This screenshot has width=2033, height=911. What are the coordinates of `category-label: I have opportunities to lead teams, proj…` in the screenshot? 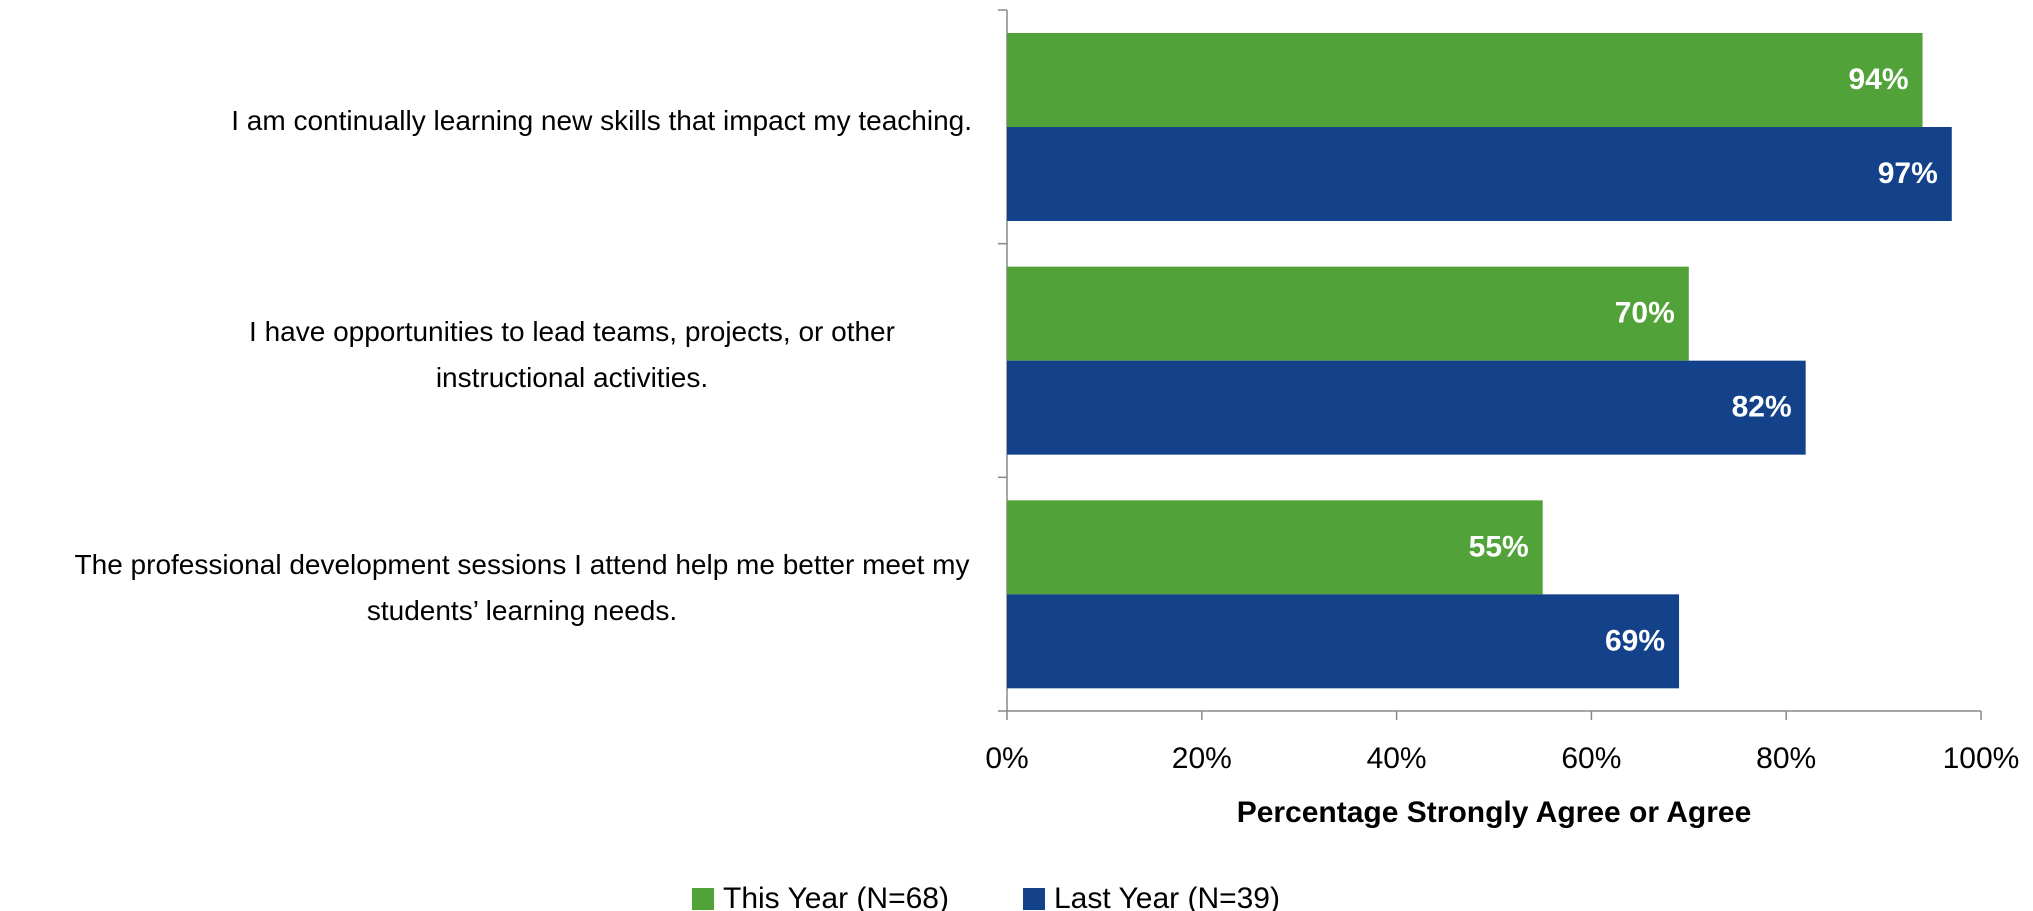 It's located at (572, 354).